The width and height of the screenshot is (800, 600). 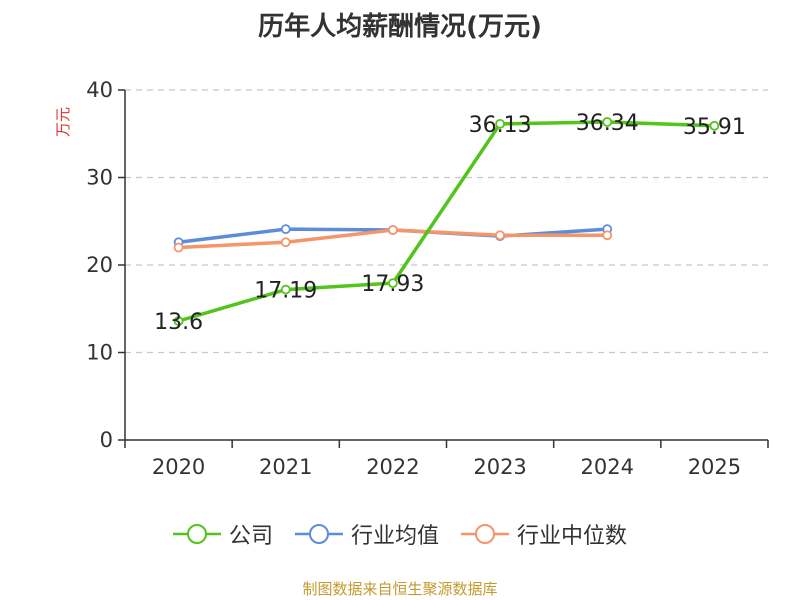 I want to click on legend-item-2: 行业中位数, so click(x=544, y=534).